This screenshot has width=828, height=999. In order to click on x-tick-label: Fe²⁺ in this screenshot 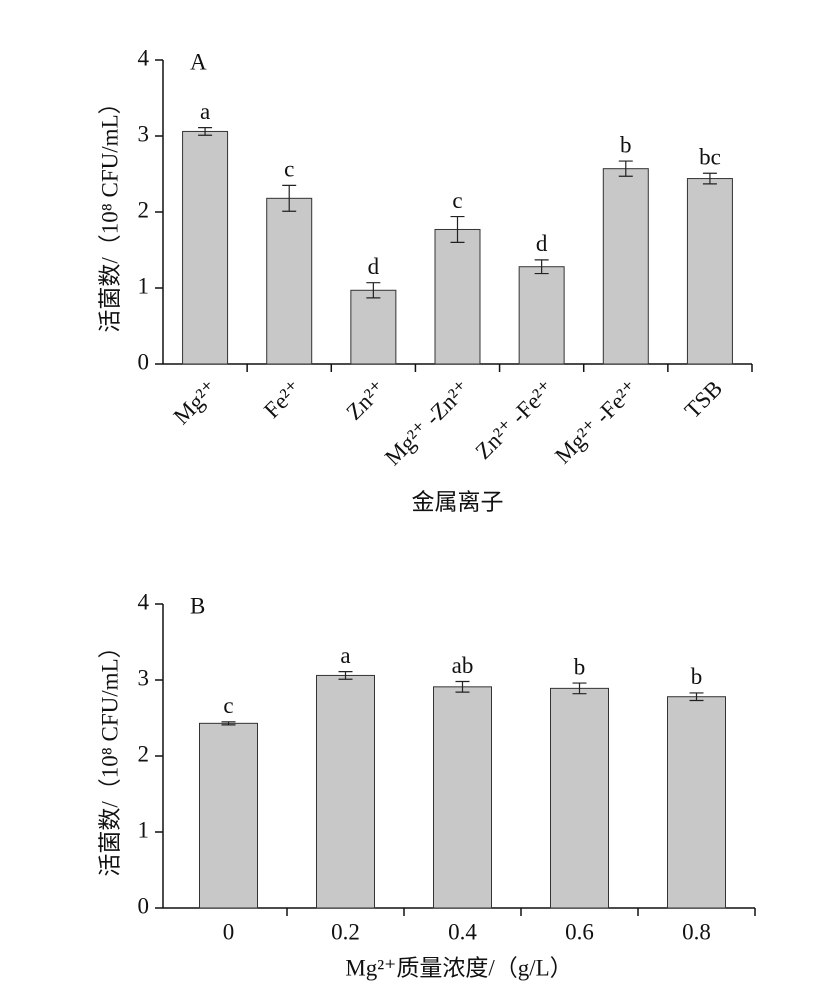, I will do `click(282, 399)`.